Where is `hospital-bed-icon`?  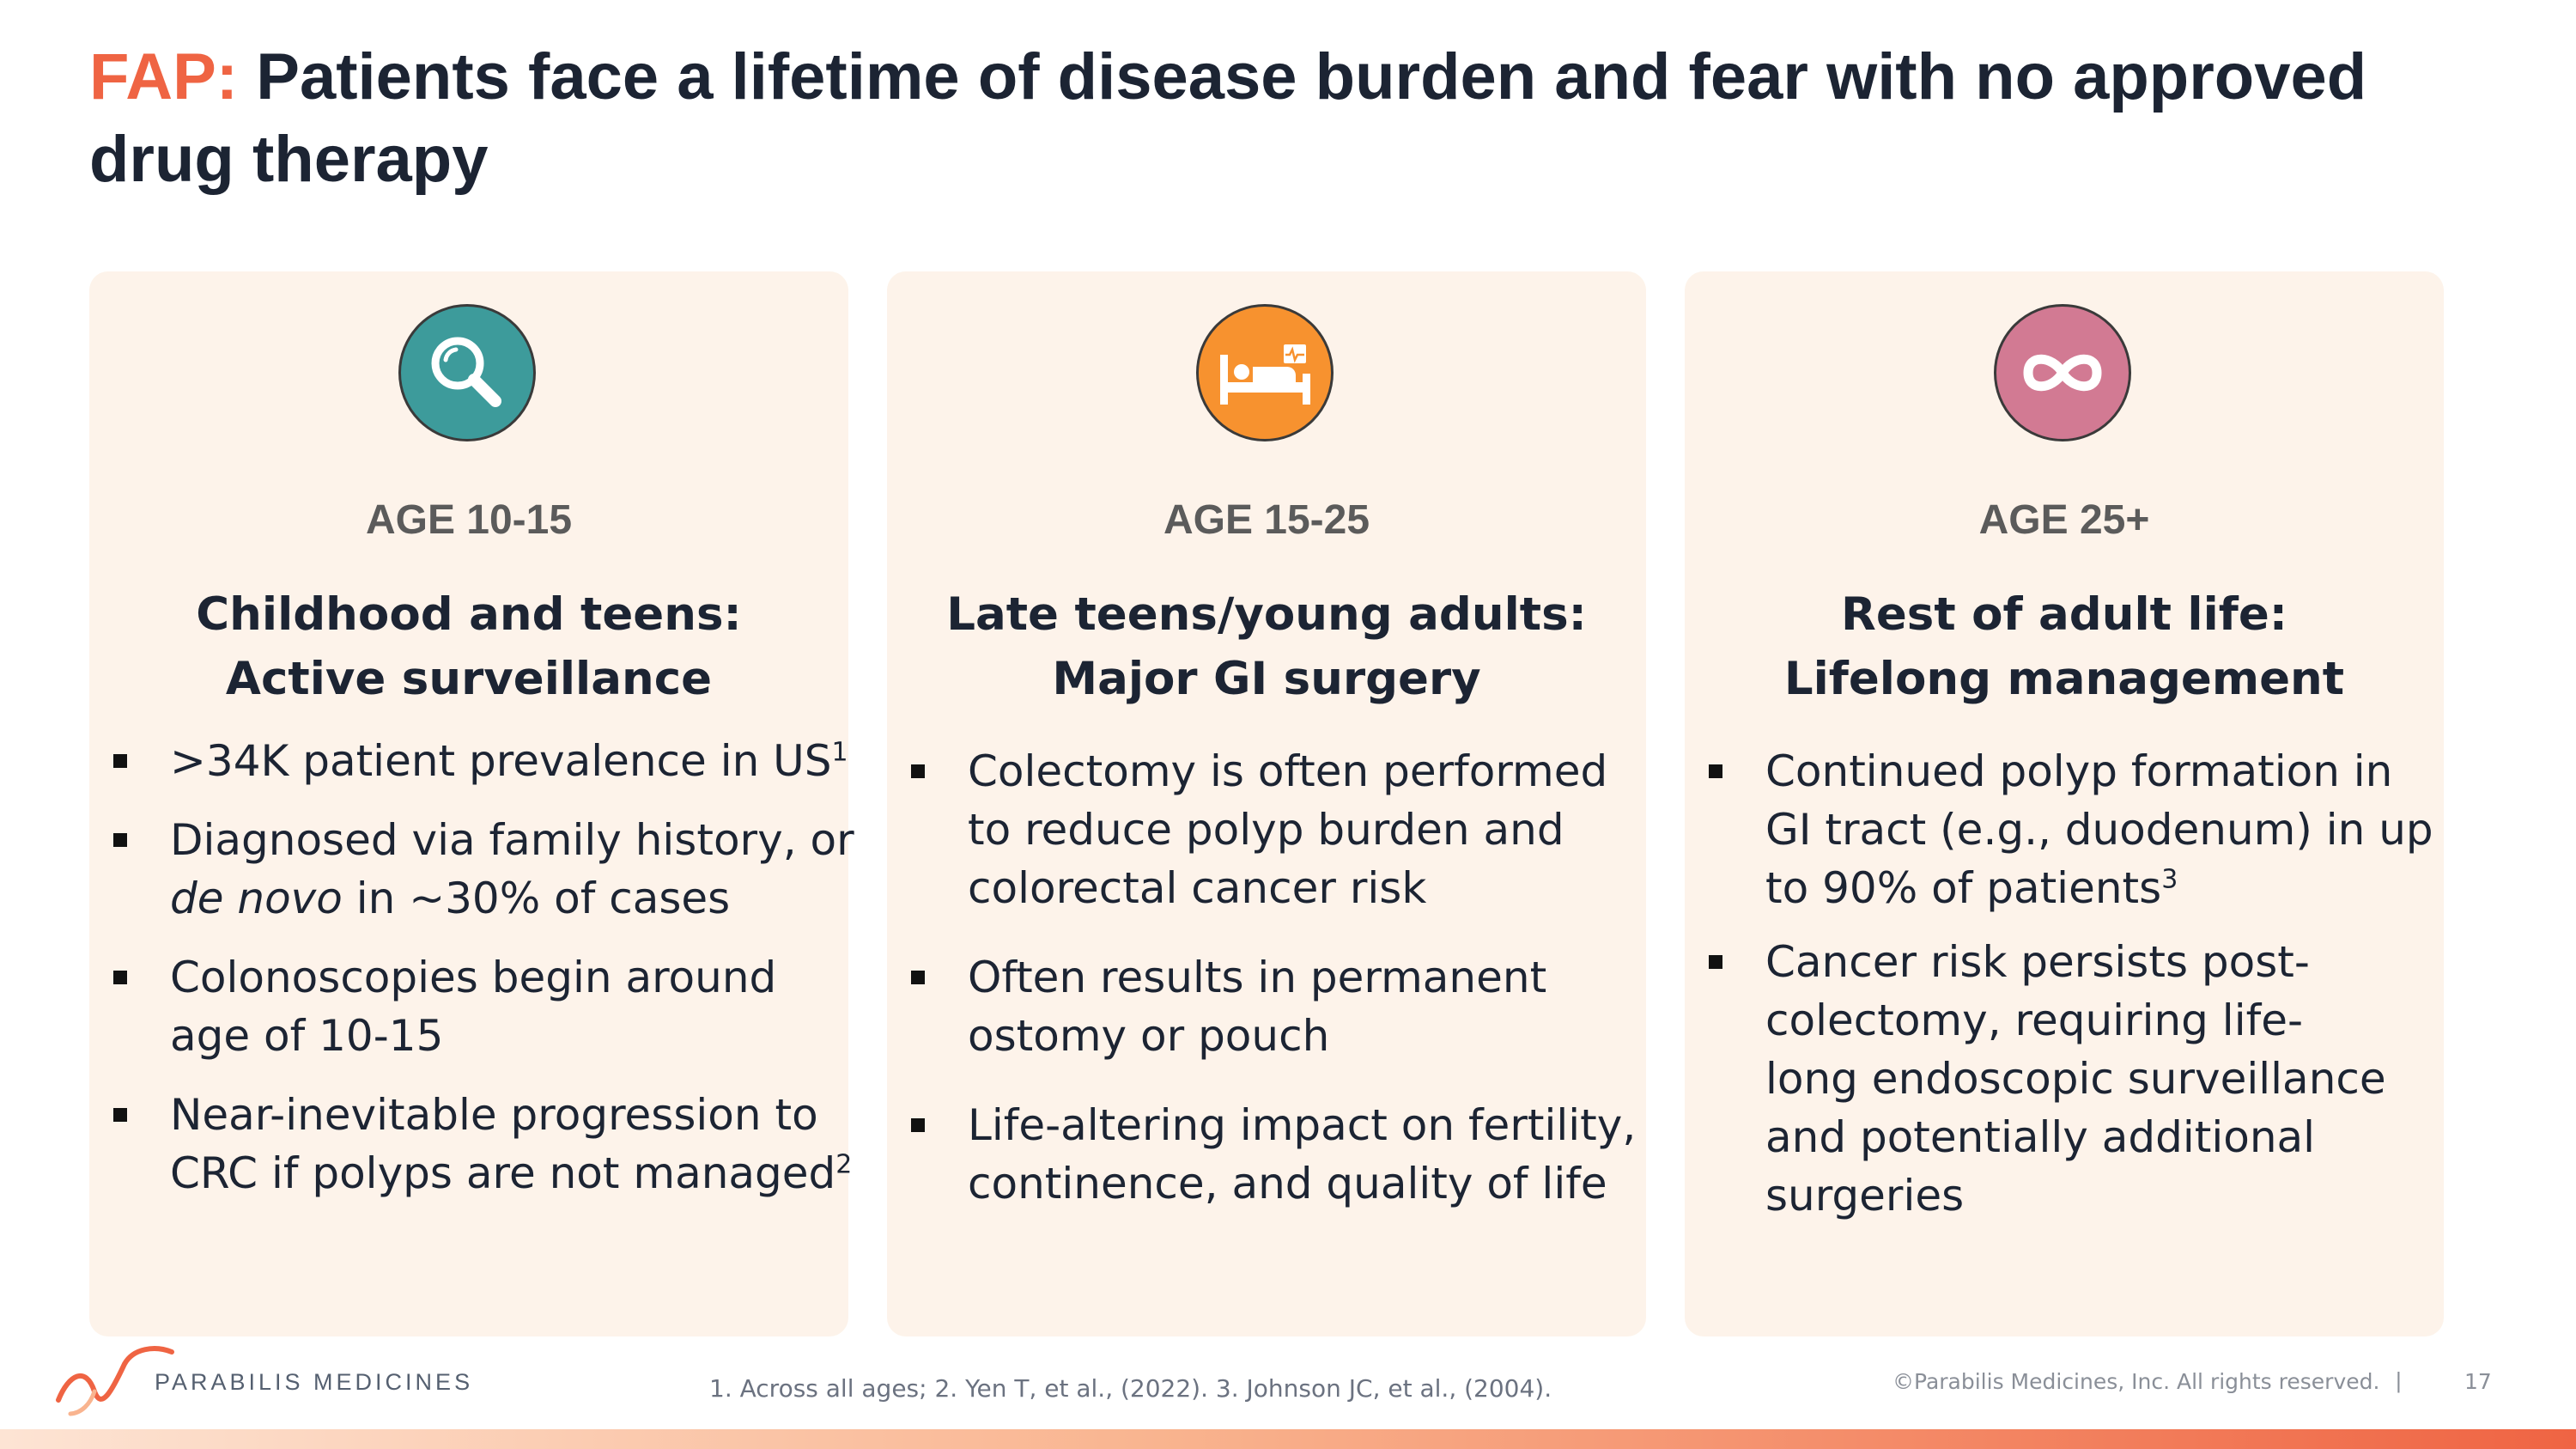 hospital-bed-icon is located at coordinates (1265, 372).